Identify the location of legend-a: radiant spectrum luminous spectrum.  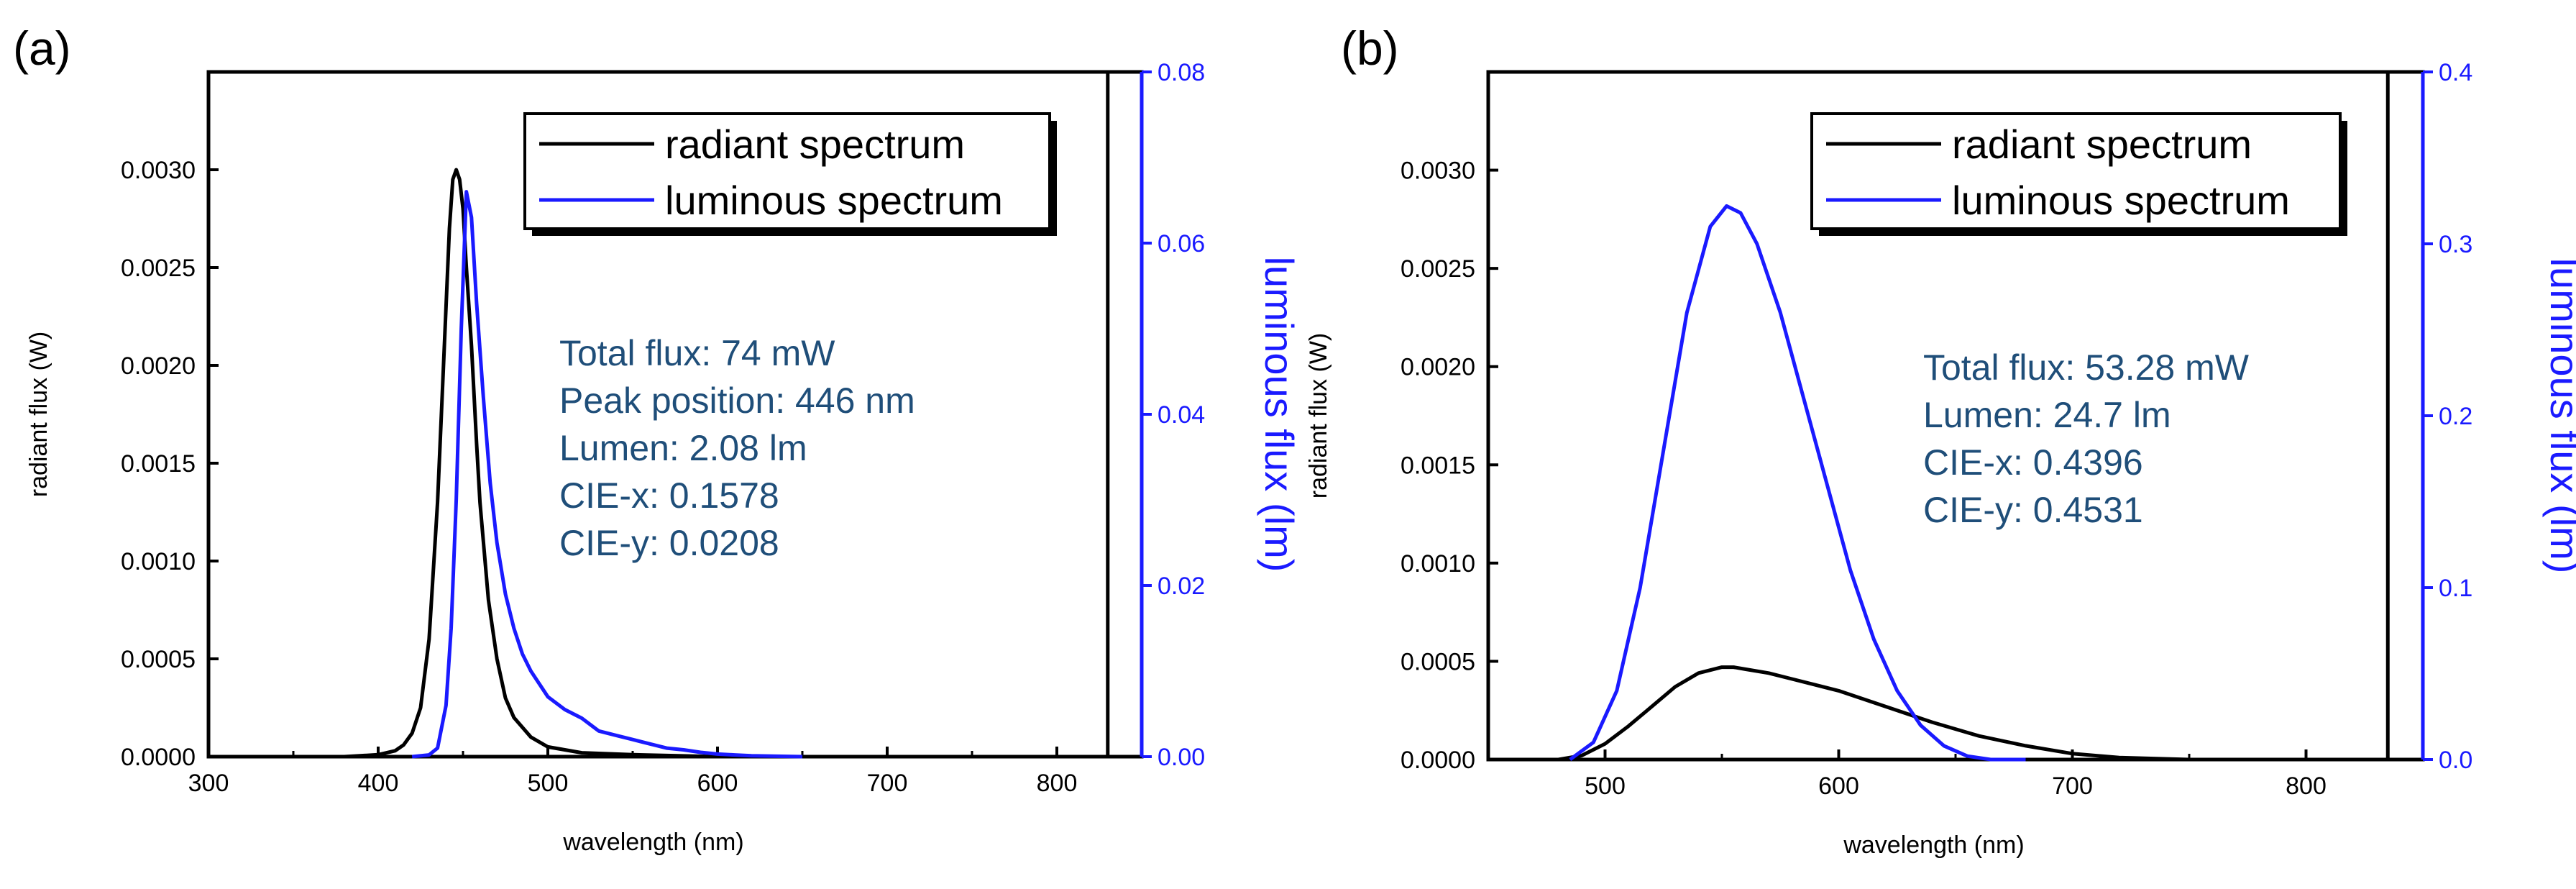
(790, 174).